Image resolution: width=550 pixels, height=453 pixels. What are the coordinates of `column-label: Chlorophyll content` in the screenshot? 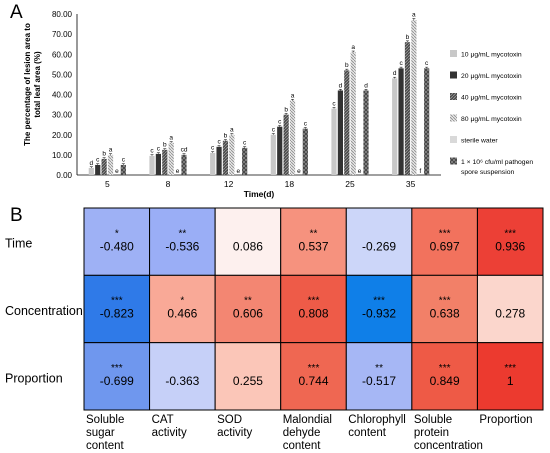 It's located at (377, 426).